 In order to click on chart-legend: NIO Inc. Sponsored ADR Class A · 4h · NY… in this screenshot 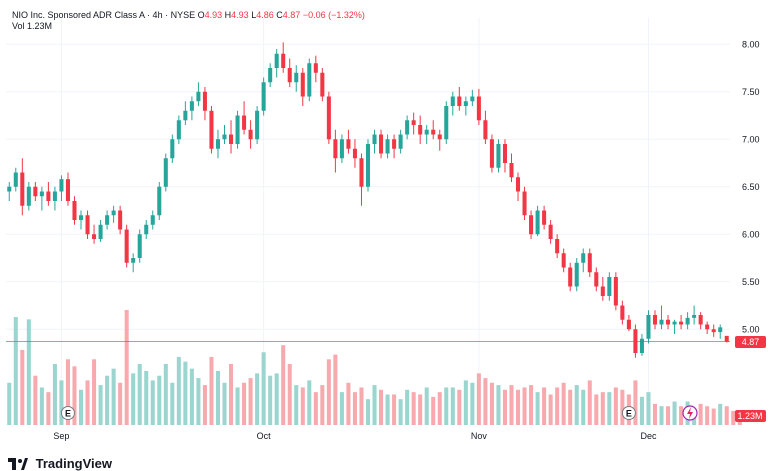, I will do `click(188, 15)`.